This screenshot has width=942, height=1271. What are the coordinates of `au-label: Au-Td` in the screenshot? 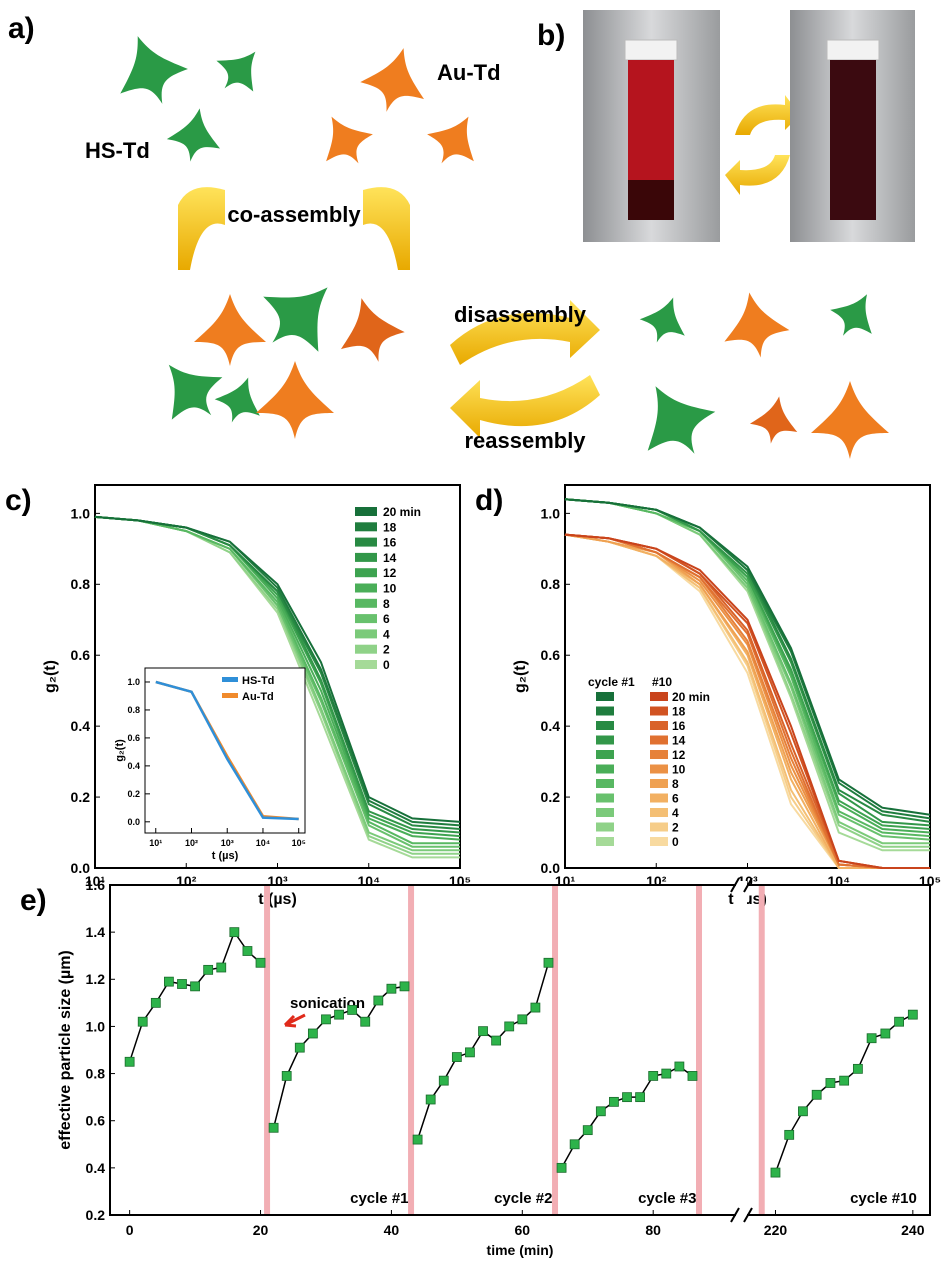 It's located at (469, 72).